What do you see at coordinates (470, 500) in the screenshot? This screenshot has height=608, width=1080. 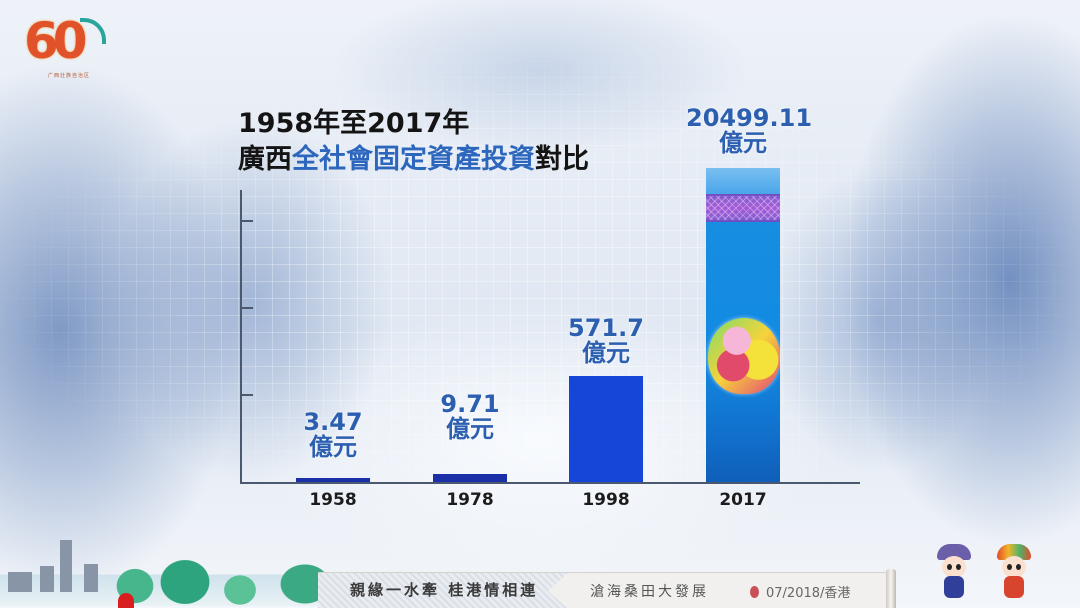 I see `x-label-1978: 1978` at bounding box center [470, 500].